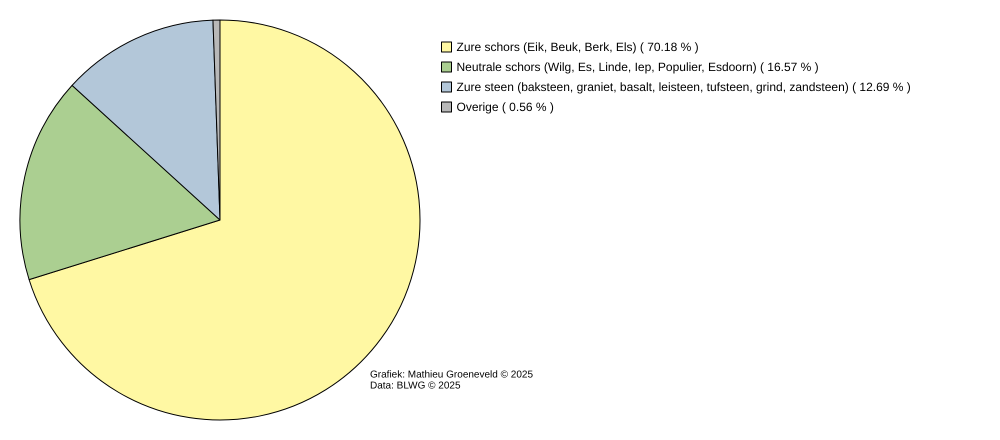  Describe the element at coordinates (452, 375) in the screenshot. I see `text: Grafiek: Mathieu Groeneveld © 2025` at that location.